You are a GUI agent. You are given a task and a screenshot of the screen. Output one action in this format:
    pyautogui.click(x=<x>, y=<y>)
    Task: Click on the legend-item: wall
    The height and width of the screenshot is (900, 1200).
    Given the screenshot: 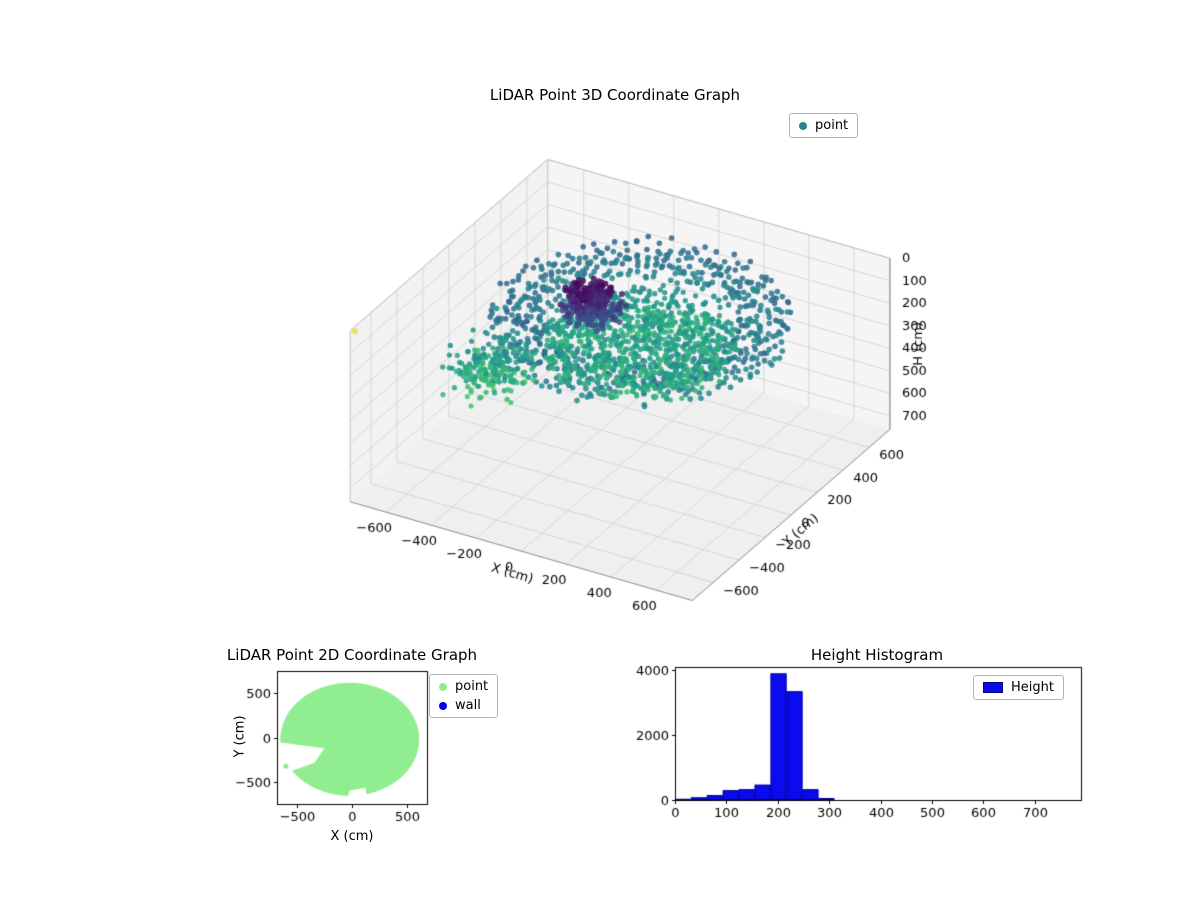 What is the action you would take?
    pyautogui.click(x=463, y=705)
    